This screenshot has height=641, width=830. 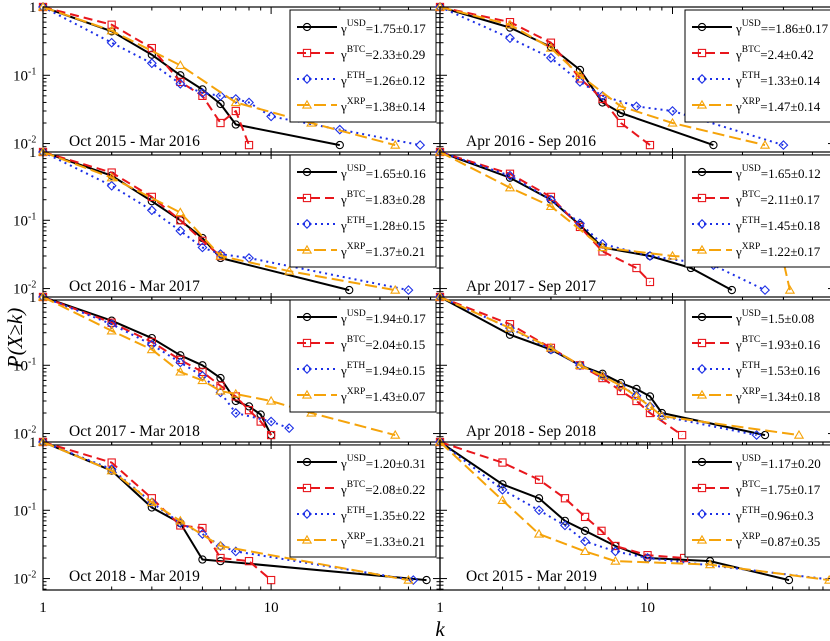 I want to click on gamma-value: =1.53±0.16, so click(x=790, y=370).